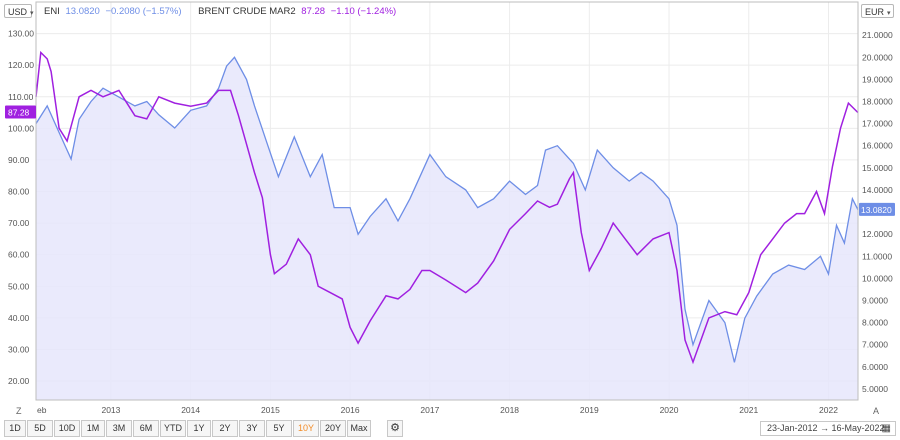 The height and width of the screenshot is (440, 900). I want to click on x-tick-label: 2019, so click(589, 410).